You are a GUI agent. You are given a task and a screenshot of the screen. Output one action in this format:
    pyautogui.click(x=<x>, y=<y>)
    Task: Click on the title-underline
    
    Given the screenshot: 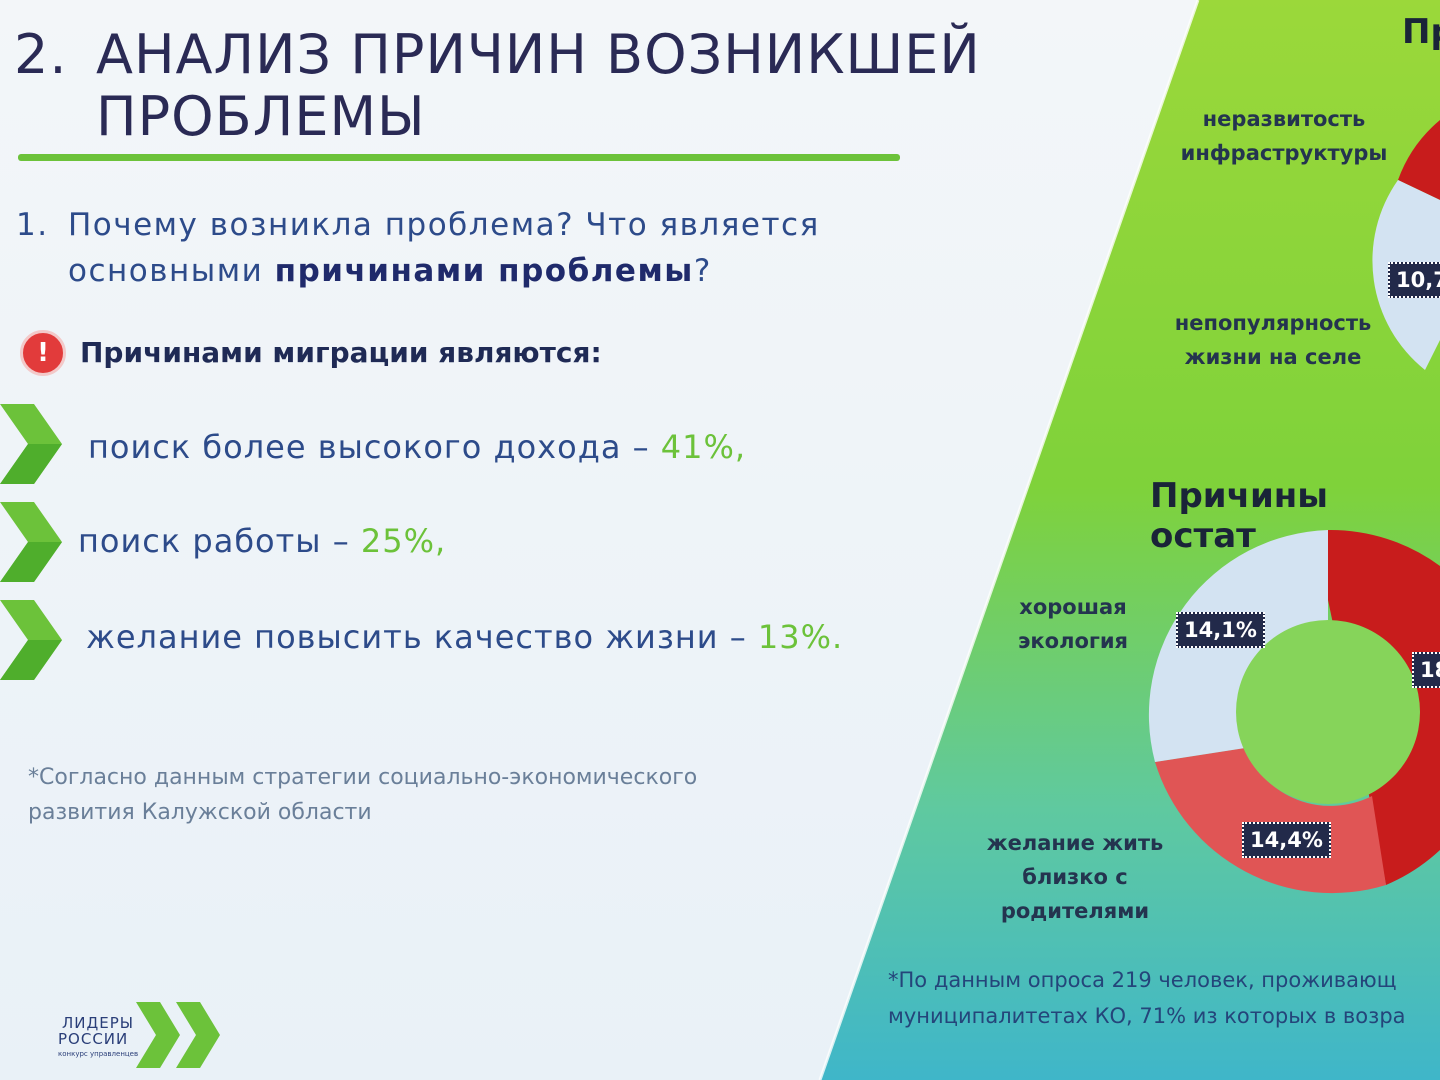 What is the action you would take?
    pyautogui.click(x=459, y=157)
    